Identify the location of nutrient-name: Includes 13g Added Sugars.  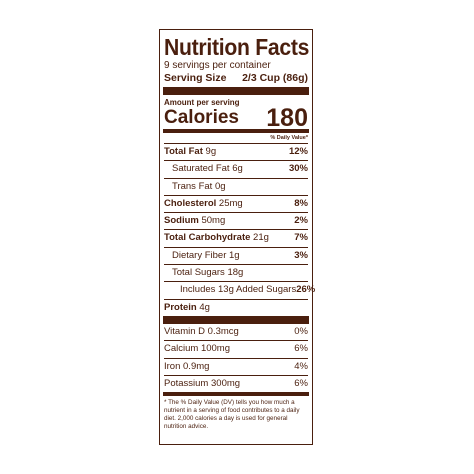
(238, 290).